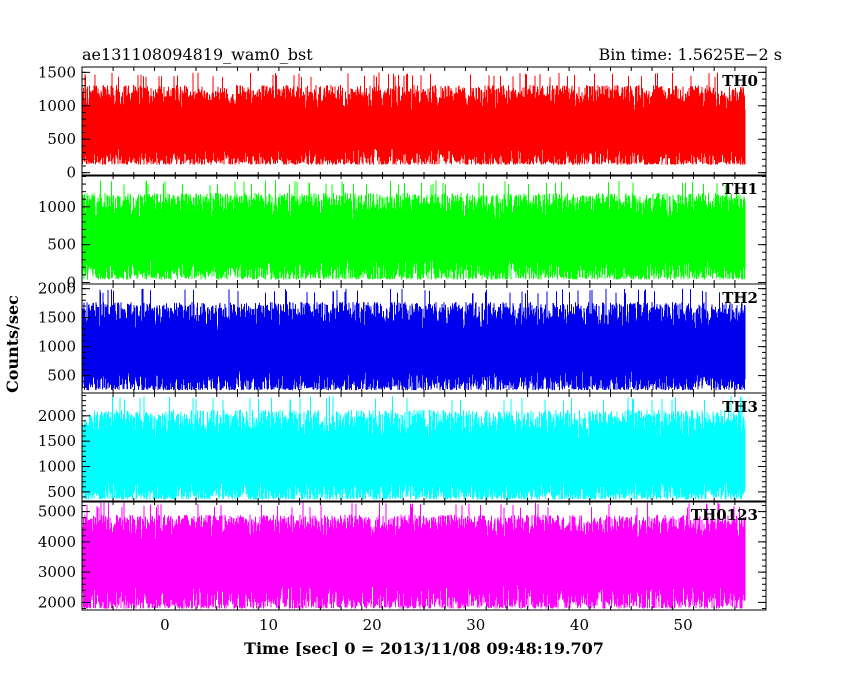  Describe the element at coordinates (372, 625) in the screenshot. I see `x-tick-label: 20` at that location.